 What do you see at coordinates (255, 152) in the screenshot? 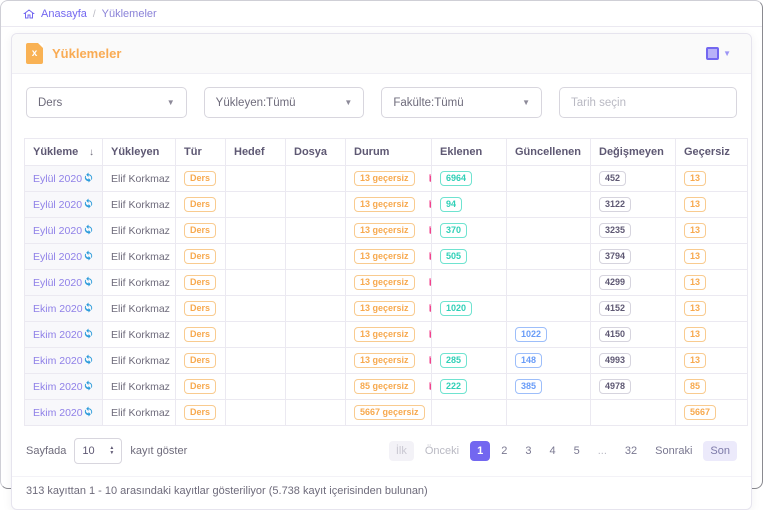
I see `col-header-hedef: Hedef` at bounding box center [255, 152].